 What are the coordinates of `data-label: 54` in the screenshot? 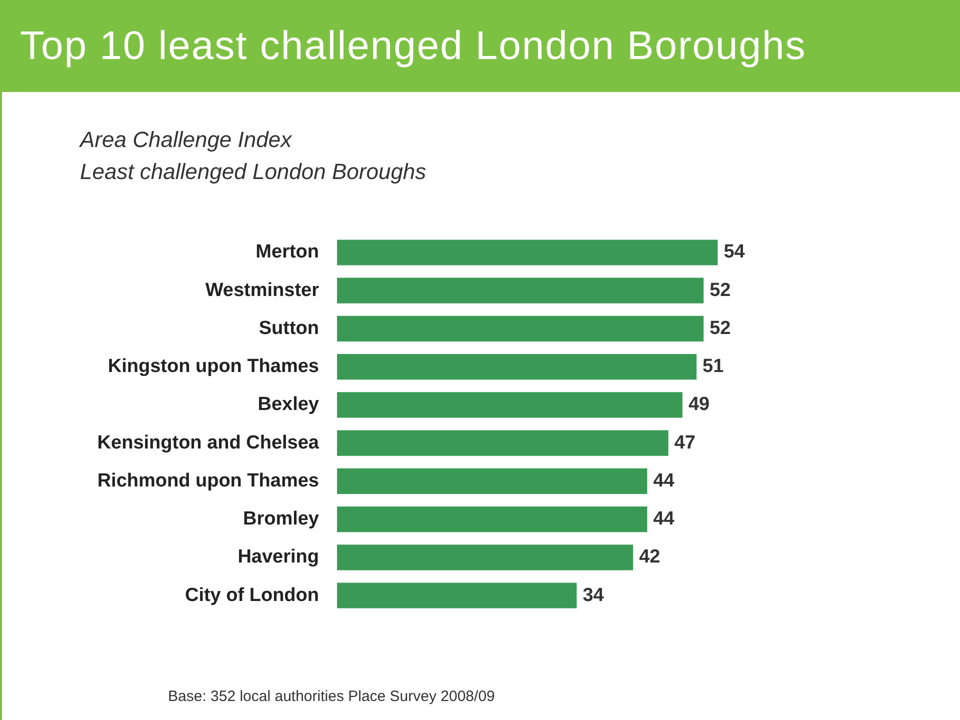 It's located at (735, 252).